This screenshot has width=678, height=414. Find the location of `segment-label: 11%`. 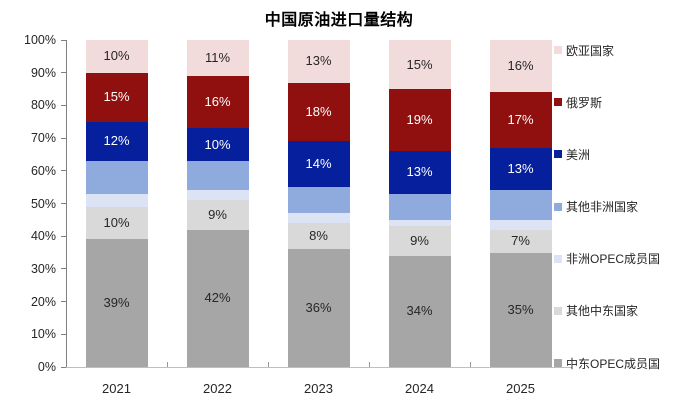

segment-label: 11% is located at coordinates (217, 57).